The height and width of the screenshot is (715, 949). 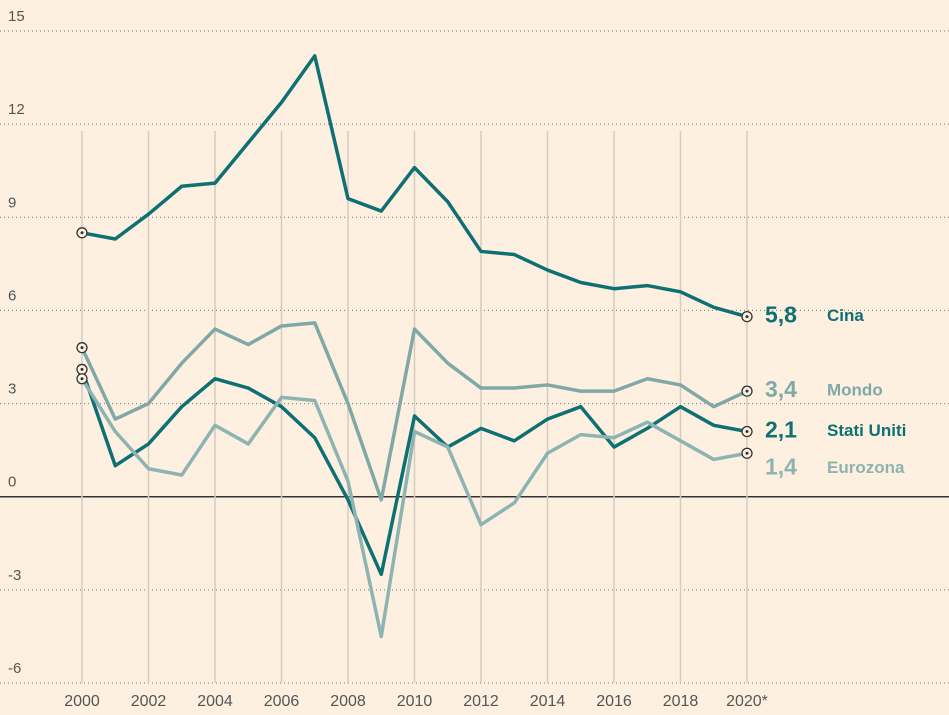 What do you see at coordinates (14, 575) in the screenshot?
I see `y-tick-label: -3` at bounding box center [14, 575].